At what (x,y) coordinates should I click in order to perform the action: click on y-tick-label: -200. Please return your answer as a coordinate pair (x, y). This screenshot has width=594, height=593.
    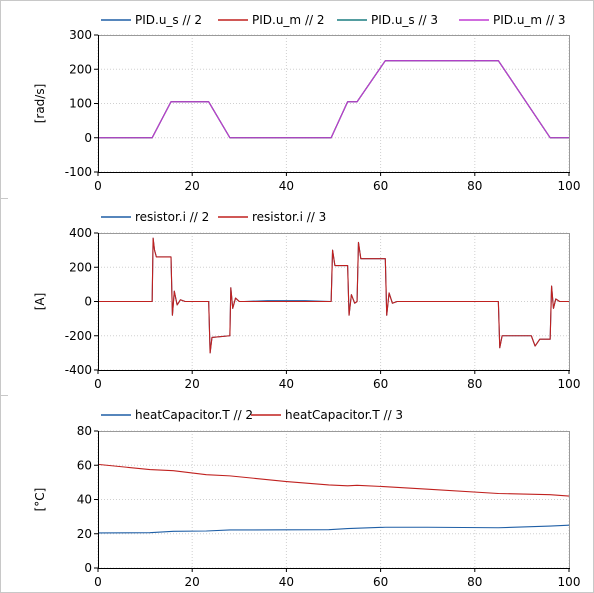
    Looking at the image, I should click on (78, 336).